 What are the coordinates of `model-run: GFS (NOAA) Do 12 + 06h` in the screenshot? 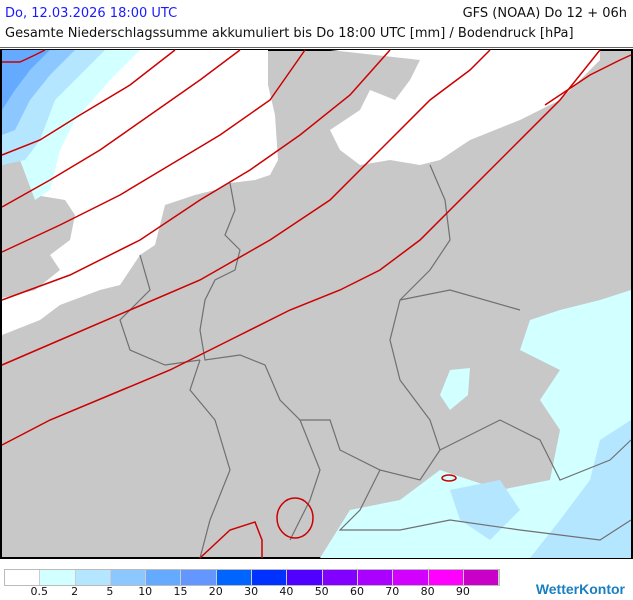 It's located at (544, 13).